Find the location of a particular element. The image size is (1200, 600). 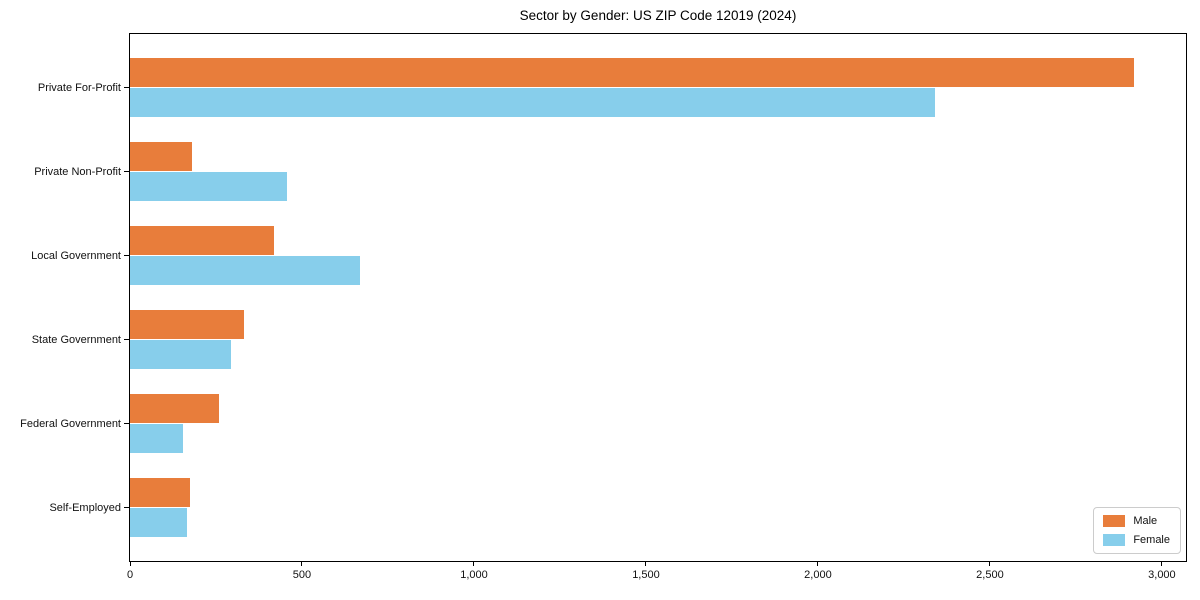

x-axis-tick-label: 500 is located at coordinates (302, 575).